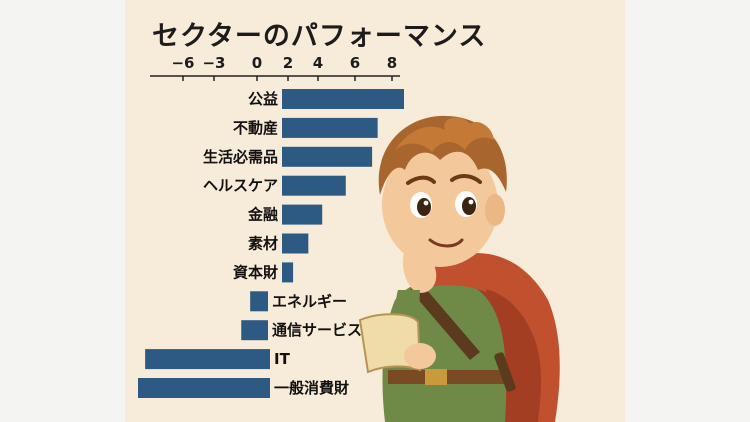  Describe the element at coordinates (213, 63) in the screenshot. I see `x-tick-label: −3` at that location.